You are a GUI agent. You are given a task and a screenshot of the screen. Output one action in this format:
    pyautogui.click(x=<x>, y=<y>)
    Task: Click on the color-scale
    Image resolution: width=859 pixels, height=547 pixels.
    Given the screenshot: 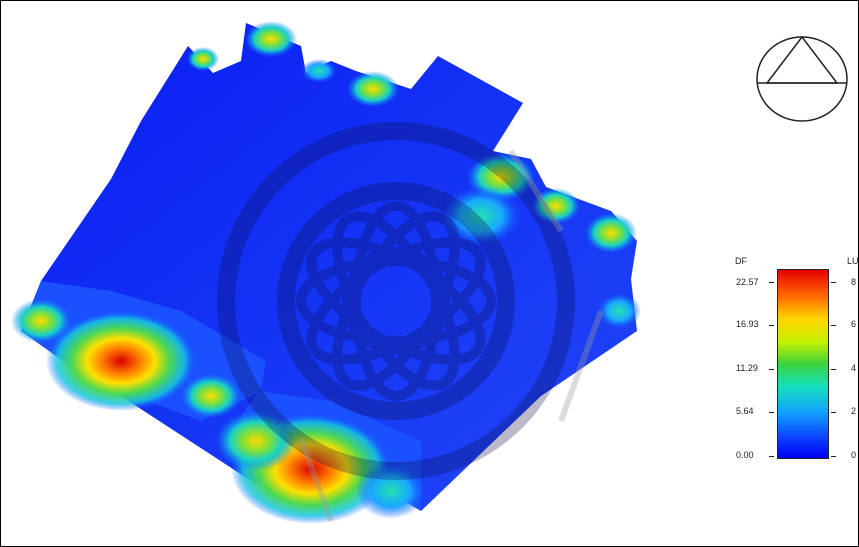 What is the action you would take?
    pyautogui.click(x=803, y=364)
    